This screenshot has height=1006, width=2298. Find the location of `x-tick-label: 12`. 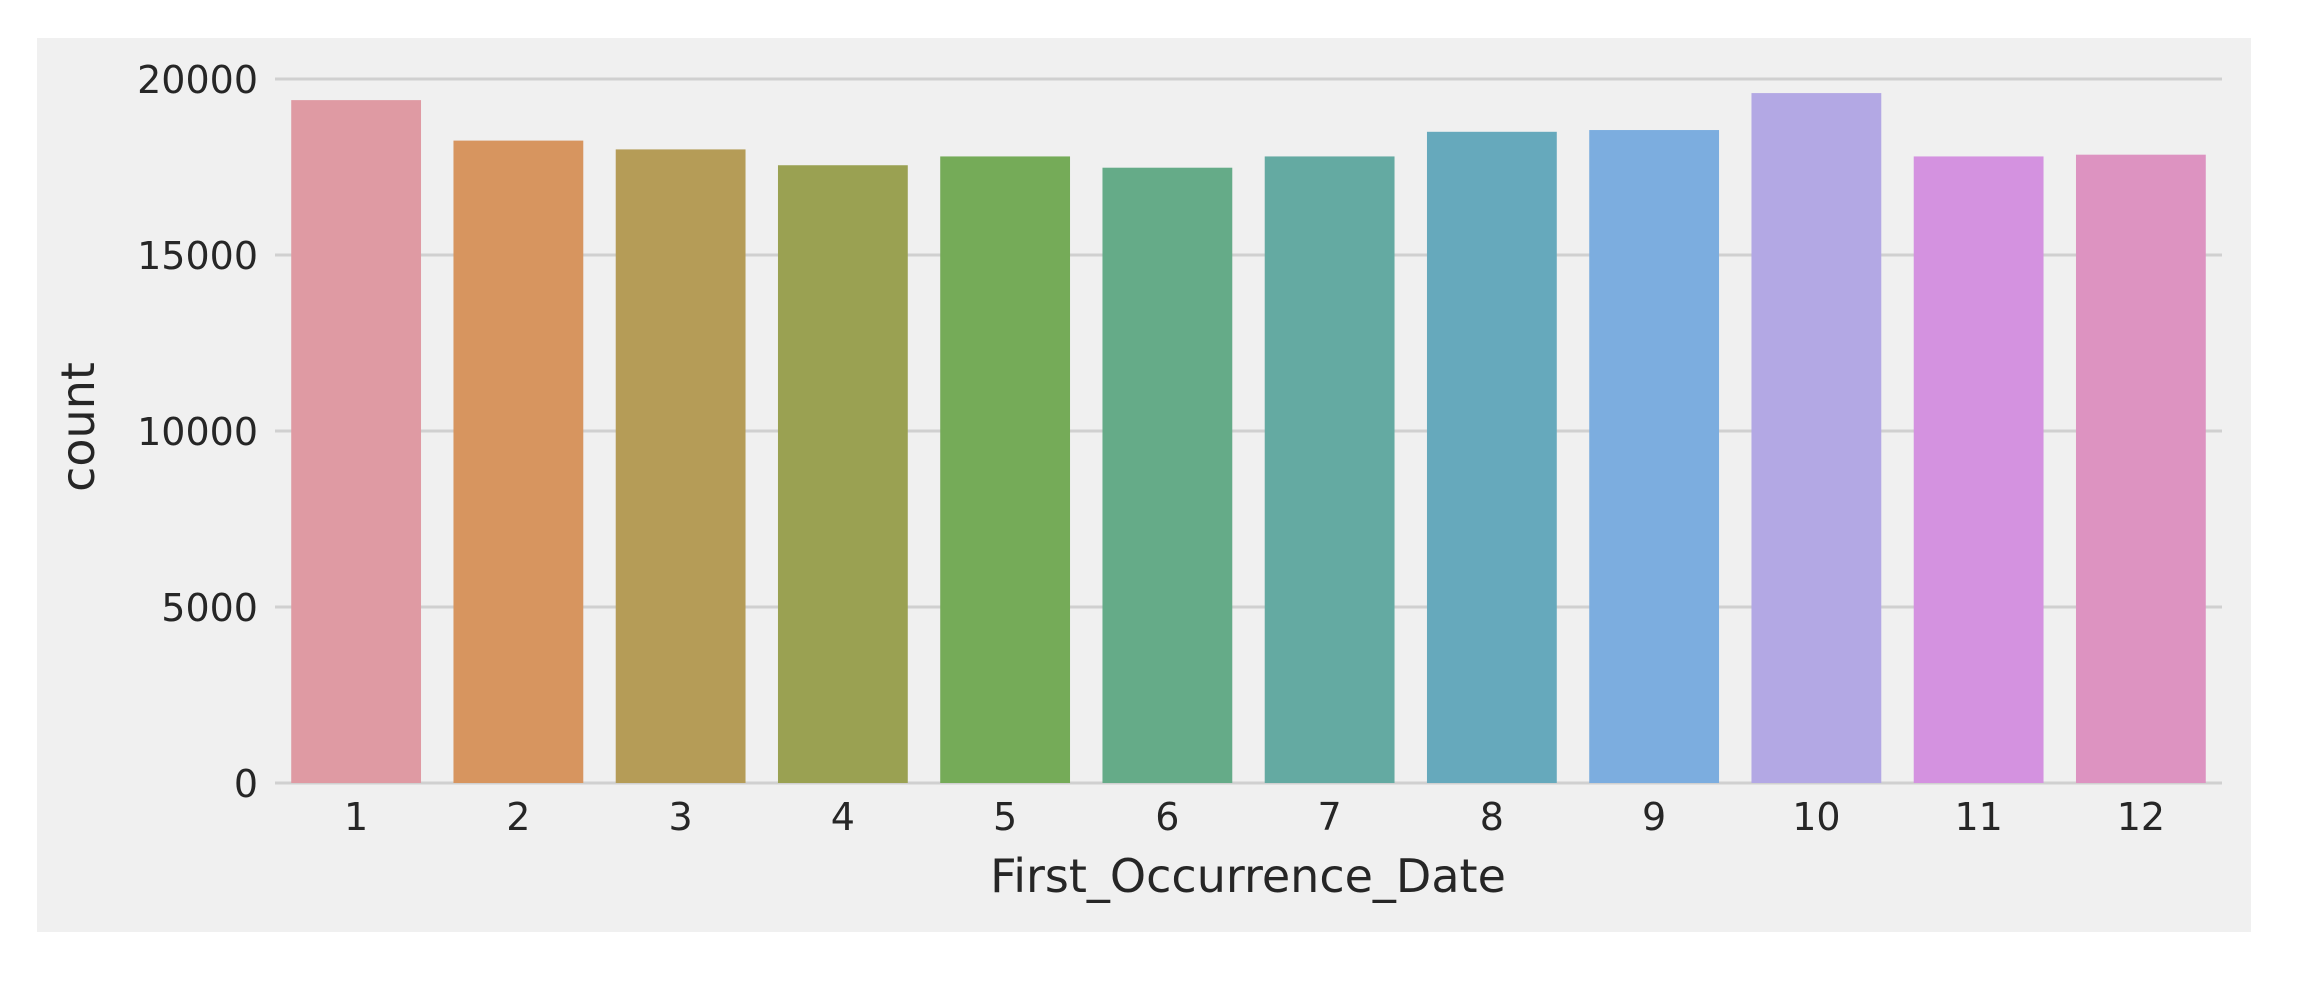

x-tick-label: 12 is located at coordinates (2141, 817).